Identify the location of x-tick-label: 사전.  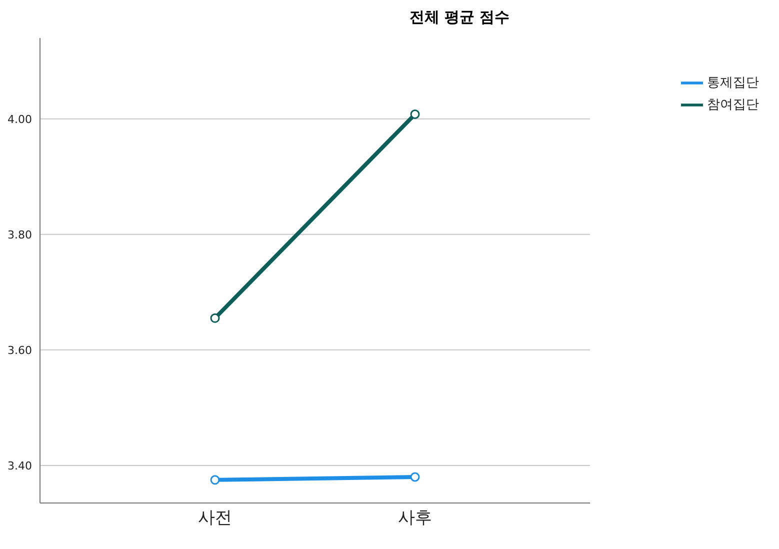
(215, 518).